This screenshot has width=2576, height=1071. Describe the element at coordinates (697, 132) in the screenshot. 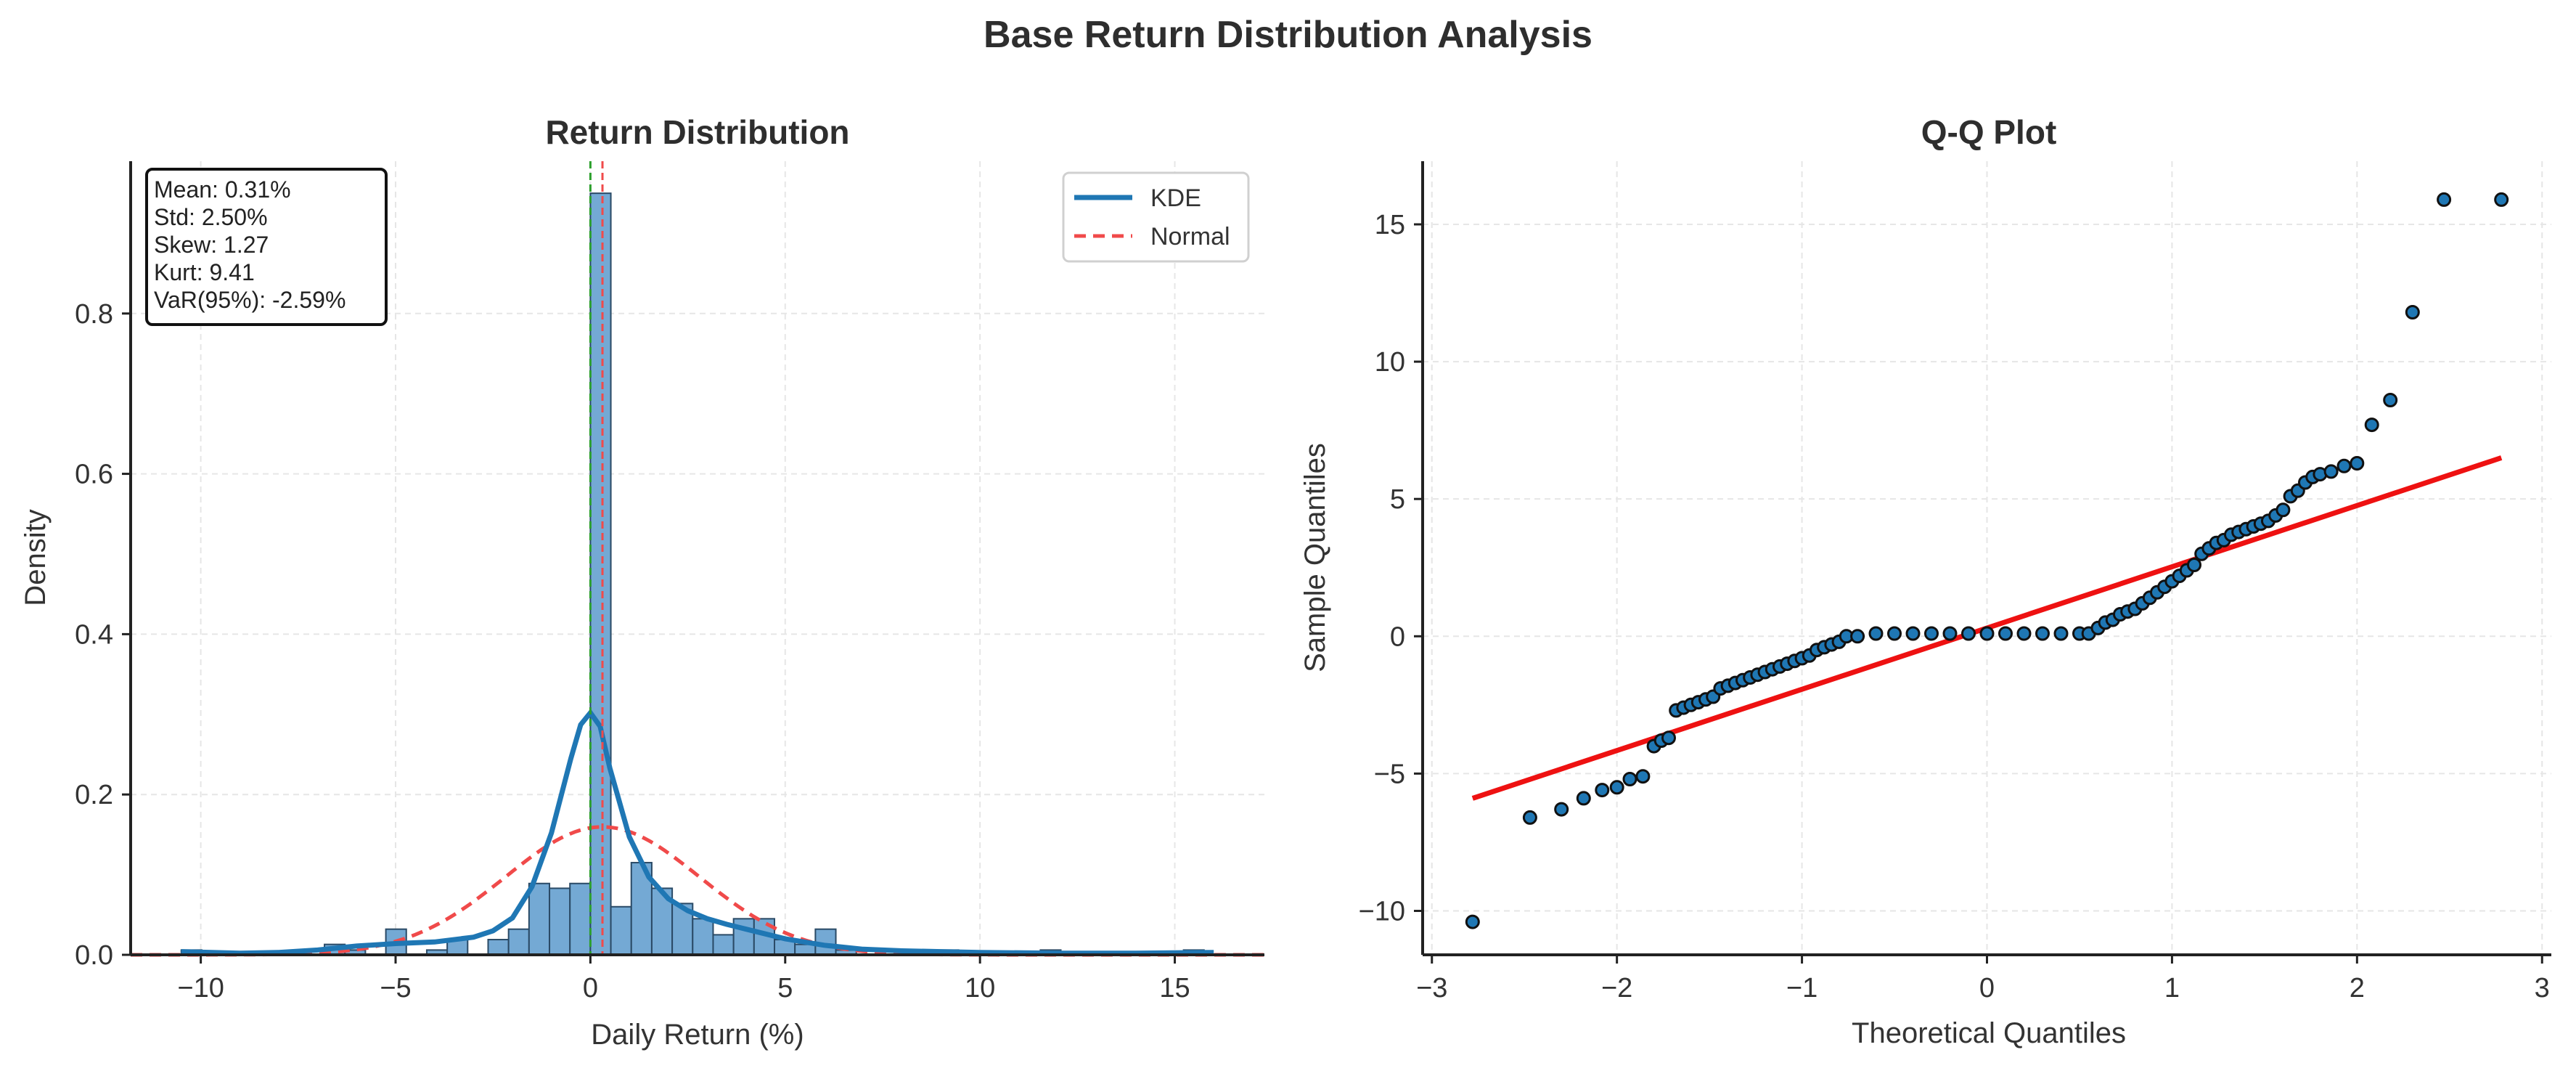

I see `histogram-title: Return Distribution` at that location.